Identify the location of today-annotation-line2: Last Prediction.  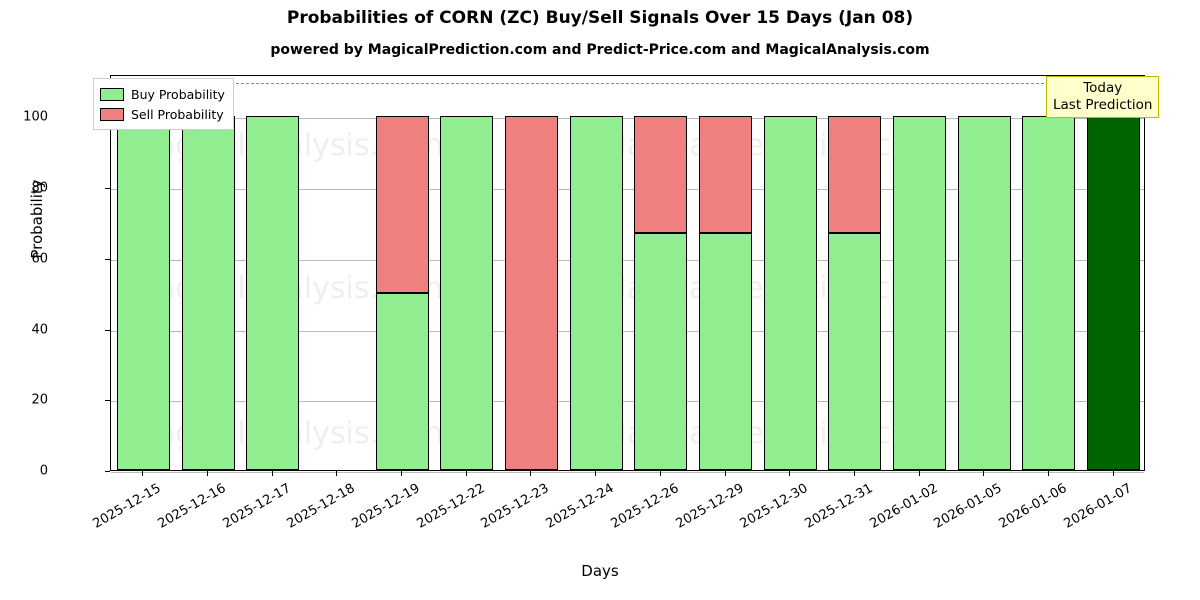
(1103, 104).